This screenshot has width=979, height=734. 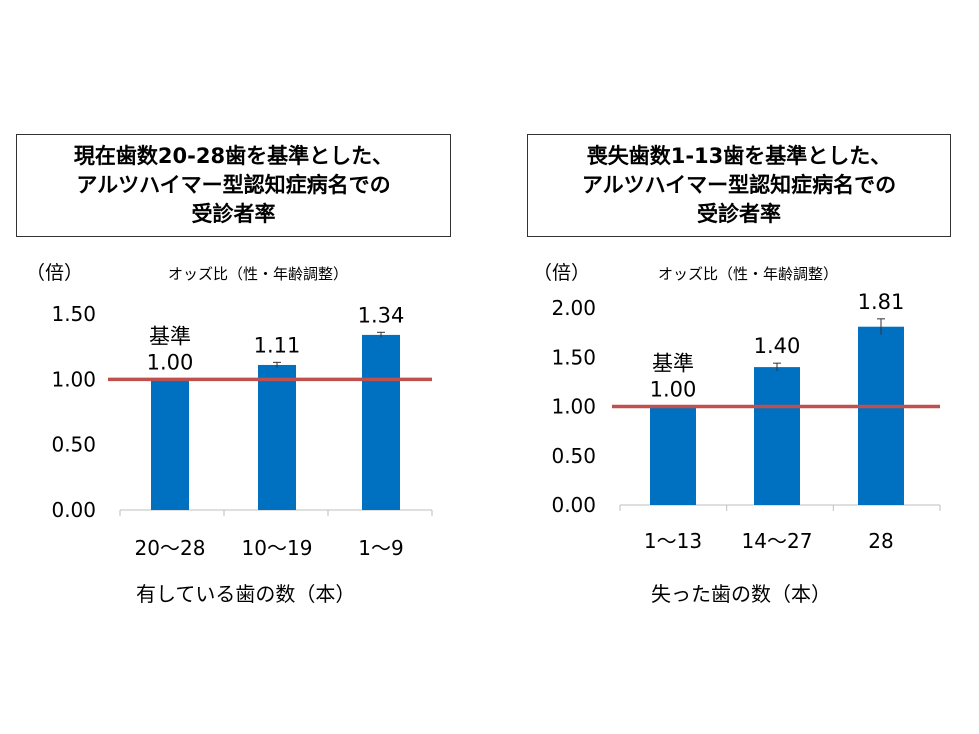 I want to click on chart1-title-line3: 受診者率, so click(x=233, y=214).